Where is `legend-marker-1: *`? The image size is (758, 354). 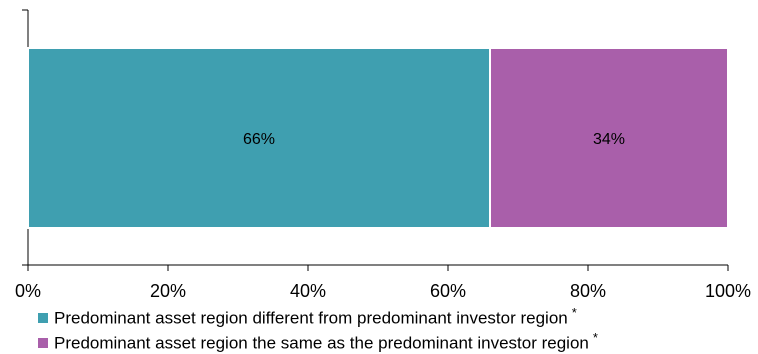
legend-marker-1: * is located at coordinates (595, 337).